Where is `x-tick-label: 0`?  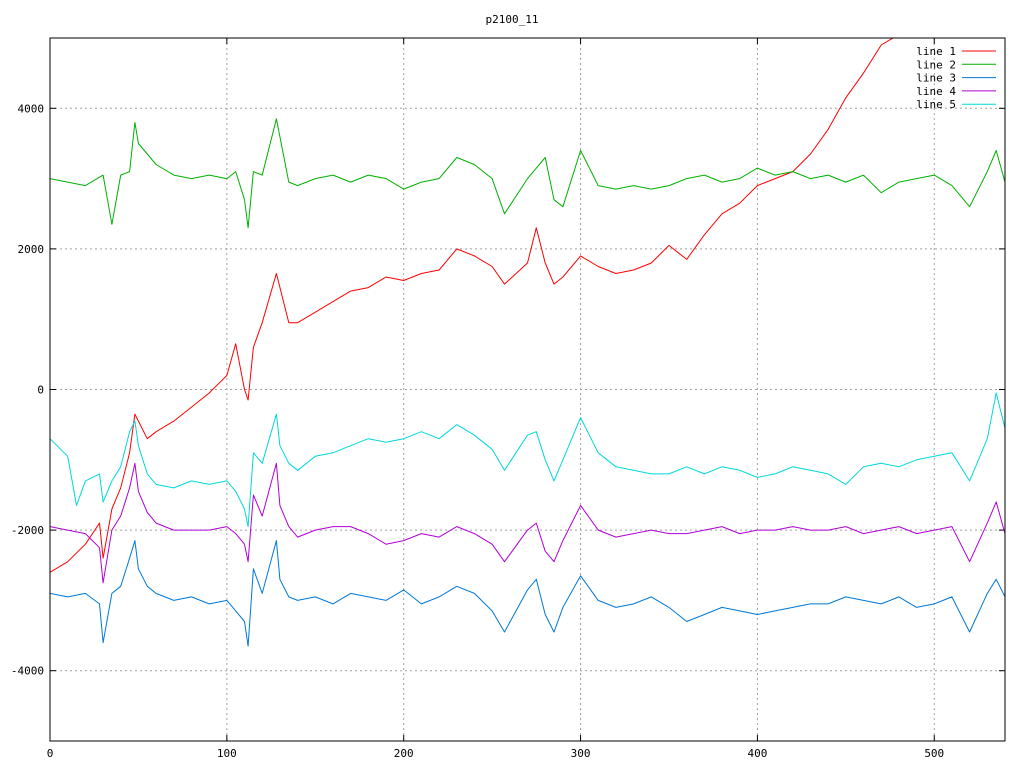
x-tick-label: 0 is located at coordinates (50, 753).